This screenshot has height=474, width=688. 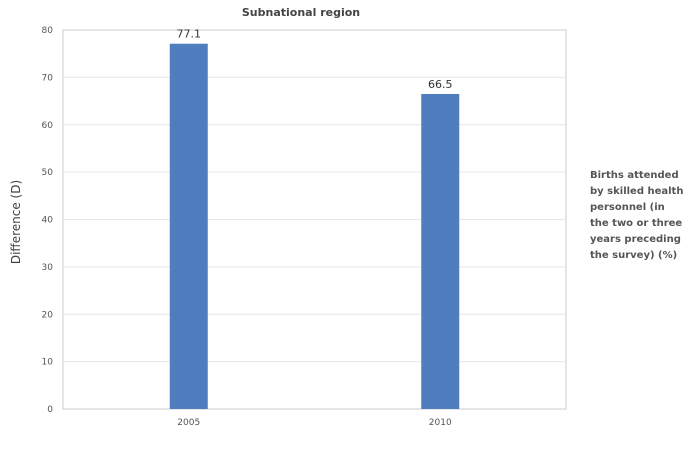 What do you see at coordinates (50, 410) in the screenshot?
I see `y-tick-label: 0` at bounding box center [50, 410].